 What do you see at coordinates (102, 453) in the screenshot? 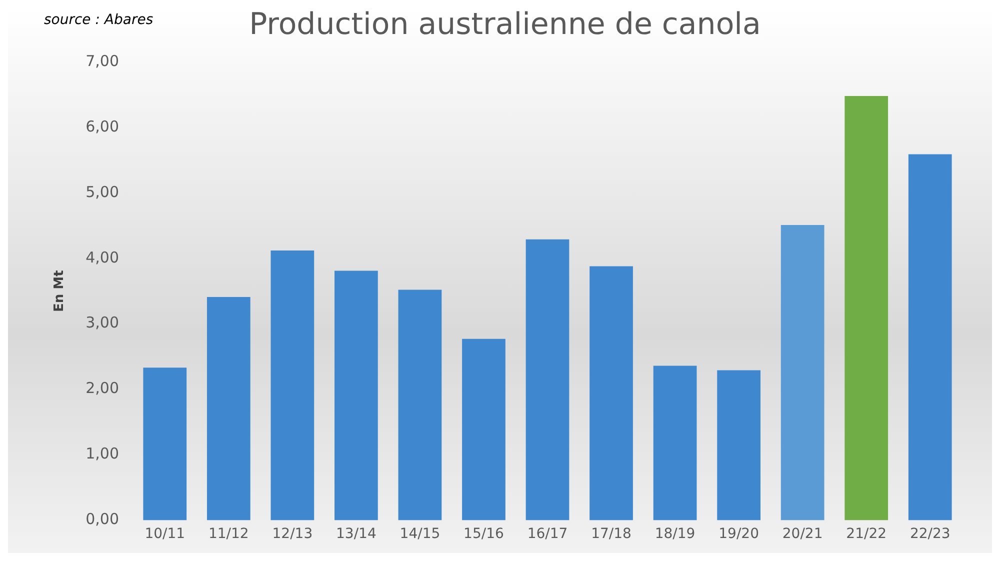
I see `y-tick-label: 1,00` at bounding box center [102, 453].